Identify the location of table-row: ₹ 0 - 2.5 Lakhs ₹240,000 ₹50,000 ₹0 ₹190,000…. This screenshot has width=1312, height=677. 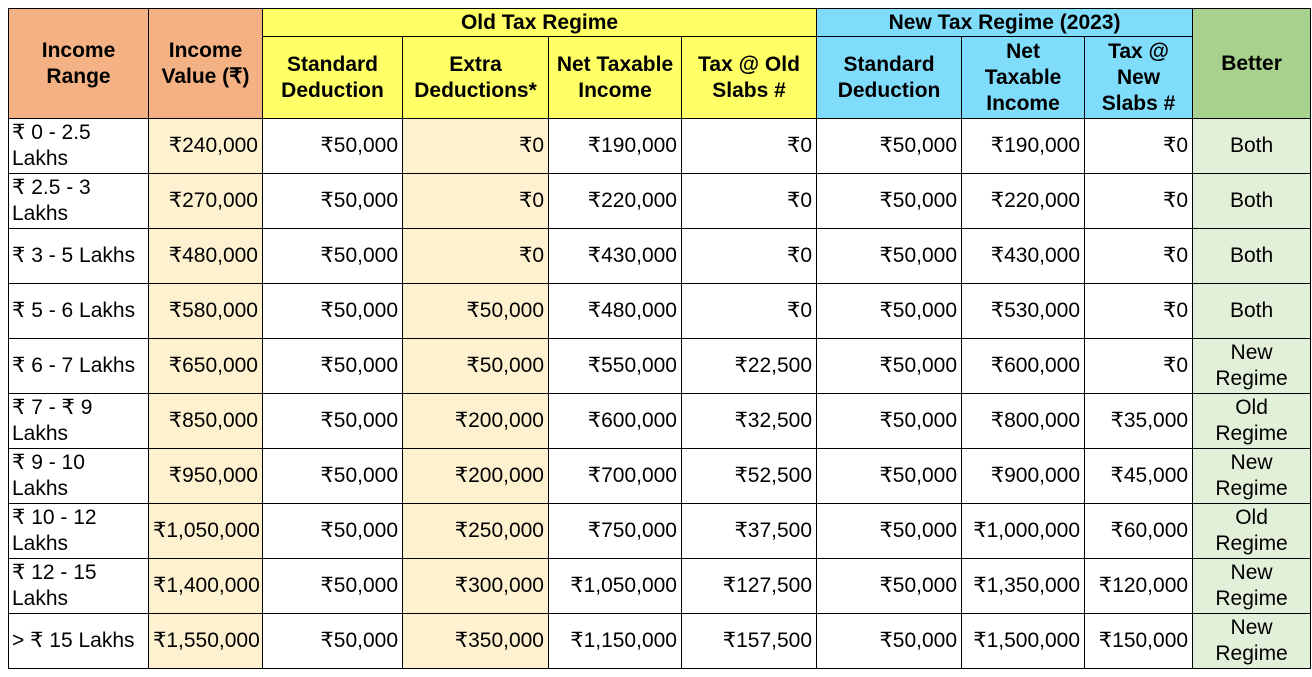
(660, 146).